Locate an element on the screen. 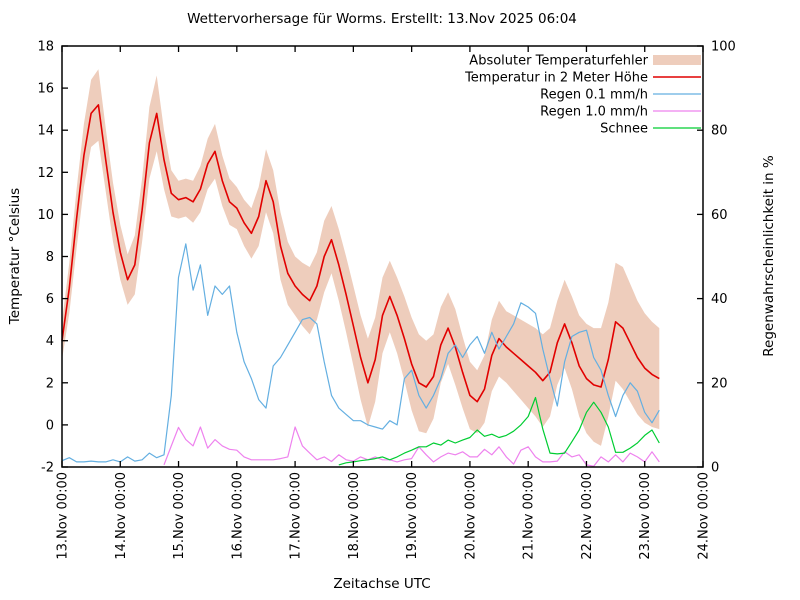 The width and height of the screenshot is (800, 600). y-left-tick-label: 0 is located at coordinates (50, 425).